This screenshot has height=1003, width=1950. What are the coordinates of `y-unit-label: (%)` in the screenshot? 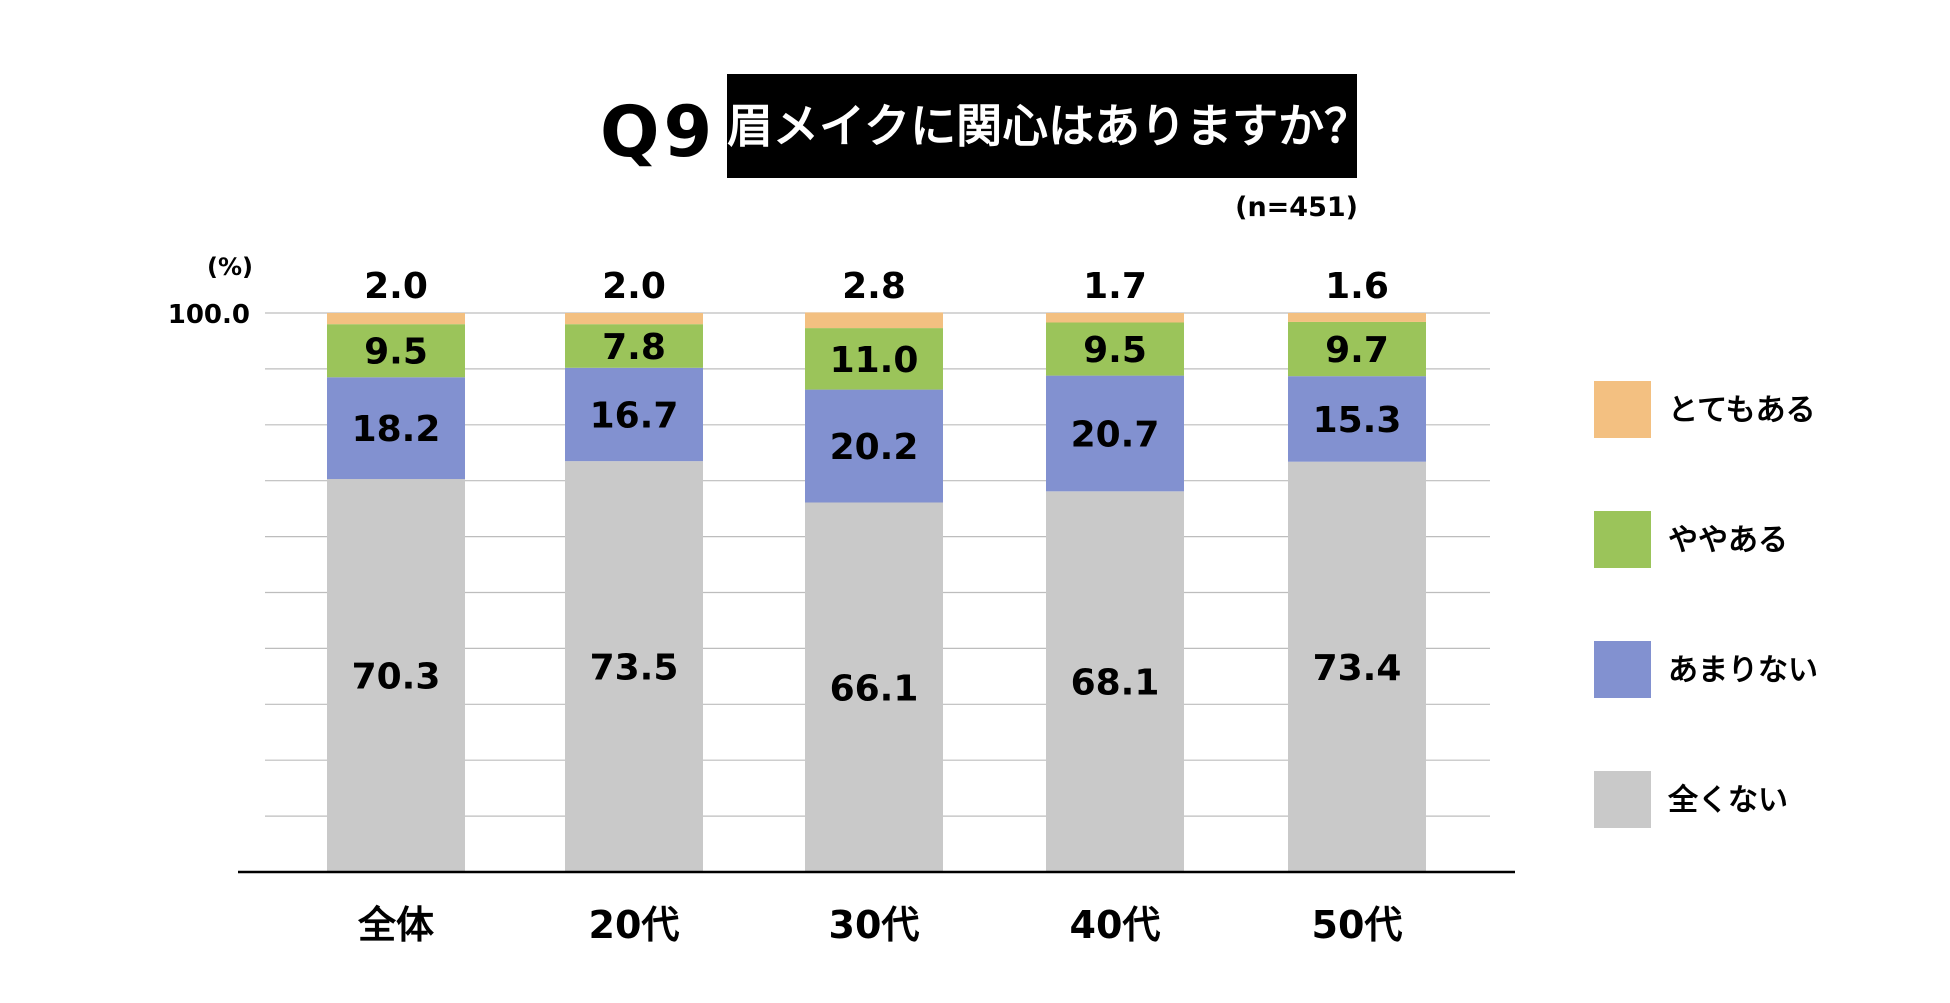 It's located at (230, 267).